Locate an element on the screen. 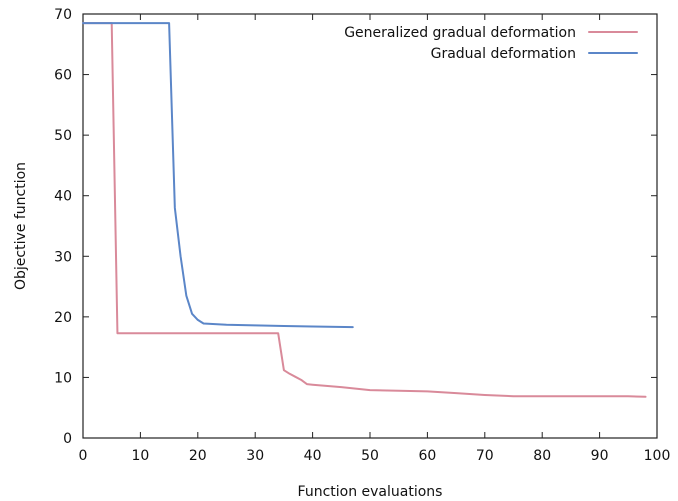  x-tick-label: 20 is located at coordinates (198, 456).